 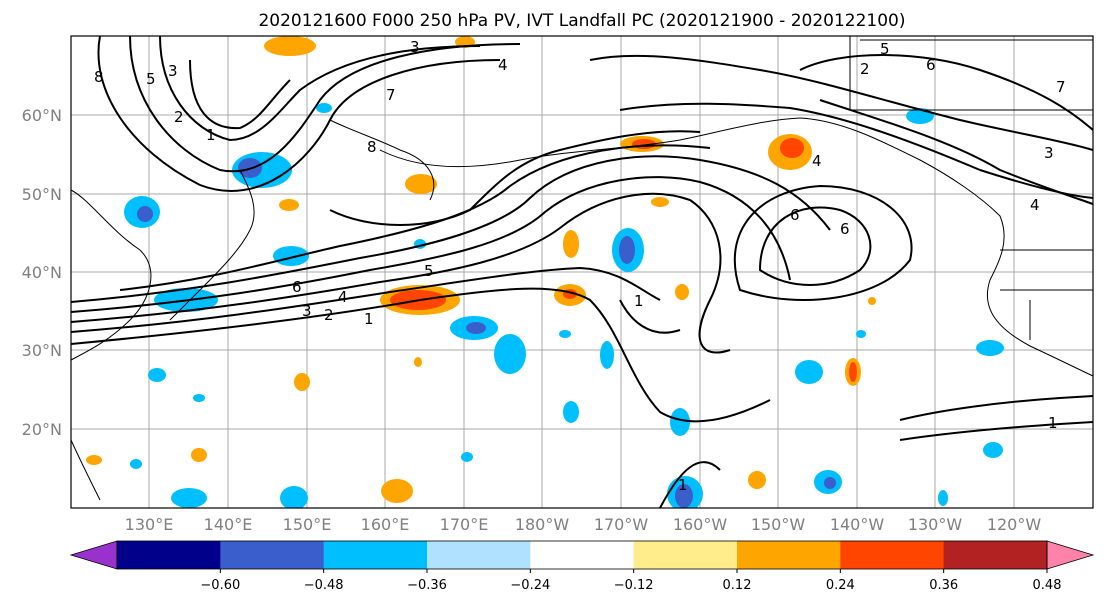 I want to click on colorbar-tick-label: 0.48, so click(x=1047, y=585).